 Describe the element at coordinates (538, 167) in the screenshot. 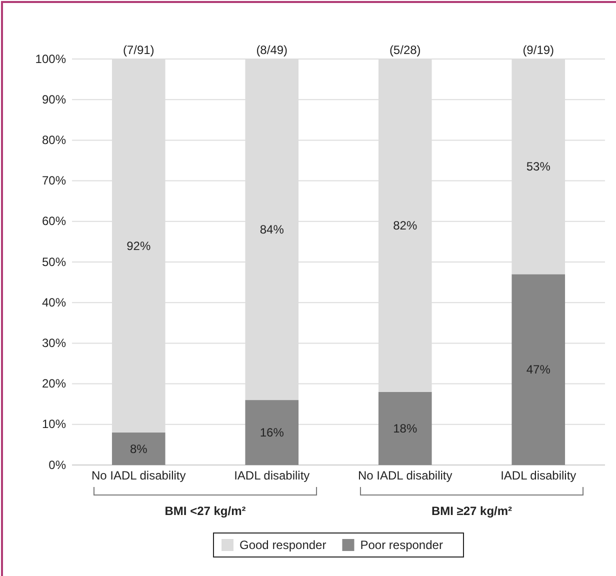

I see `data-label: 53%` at that location.